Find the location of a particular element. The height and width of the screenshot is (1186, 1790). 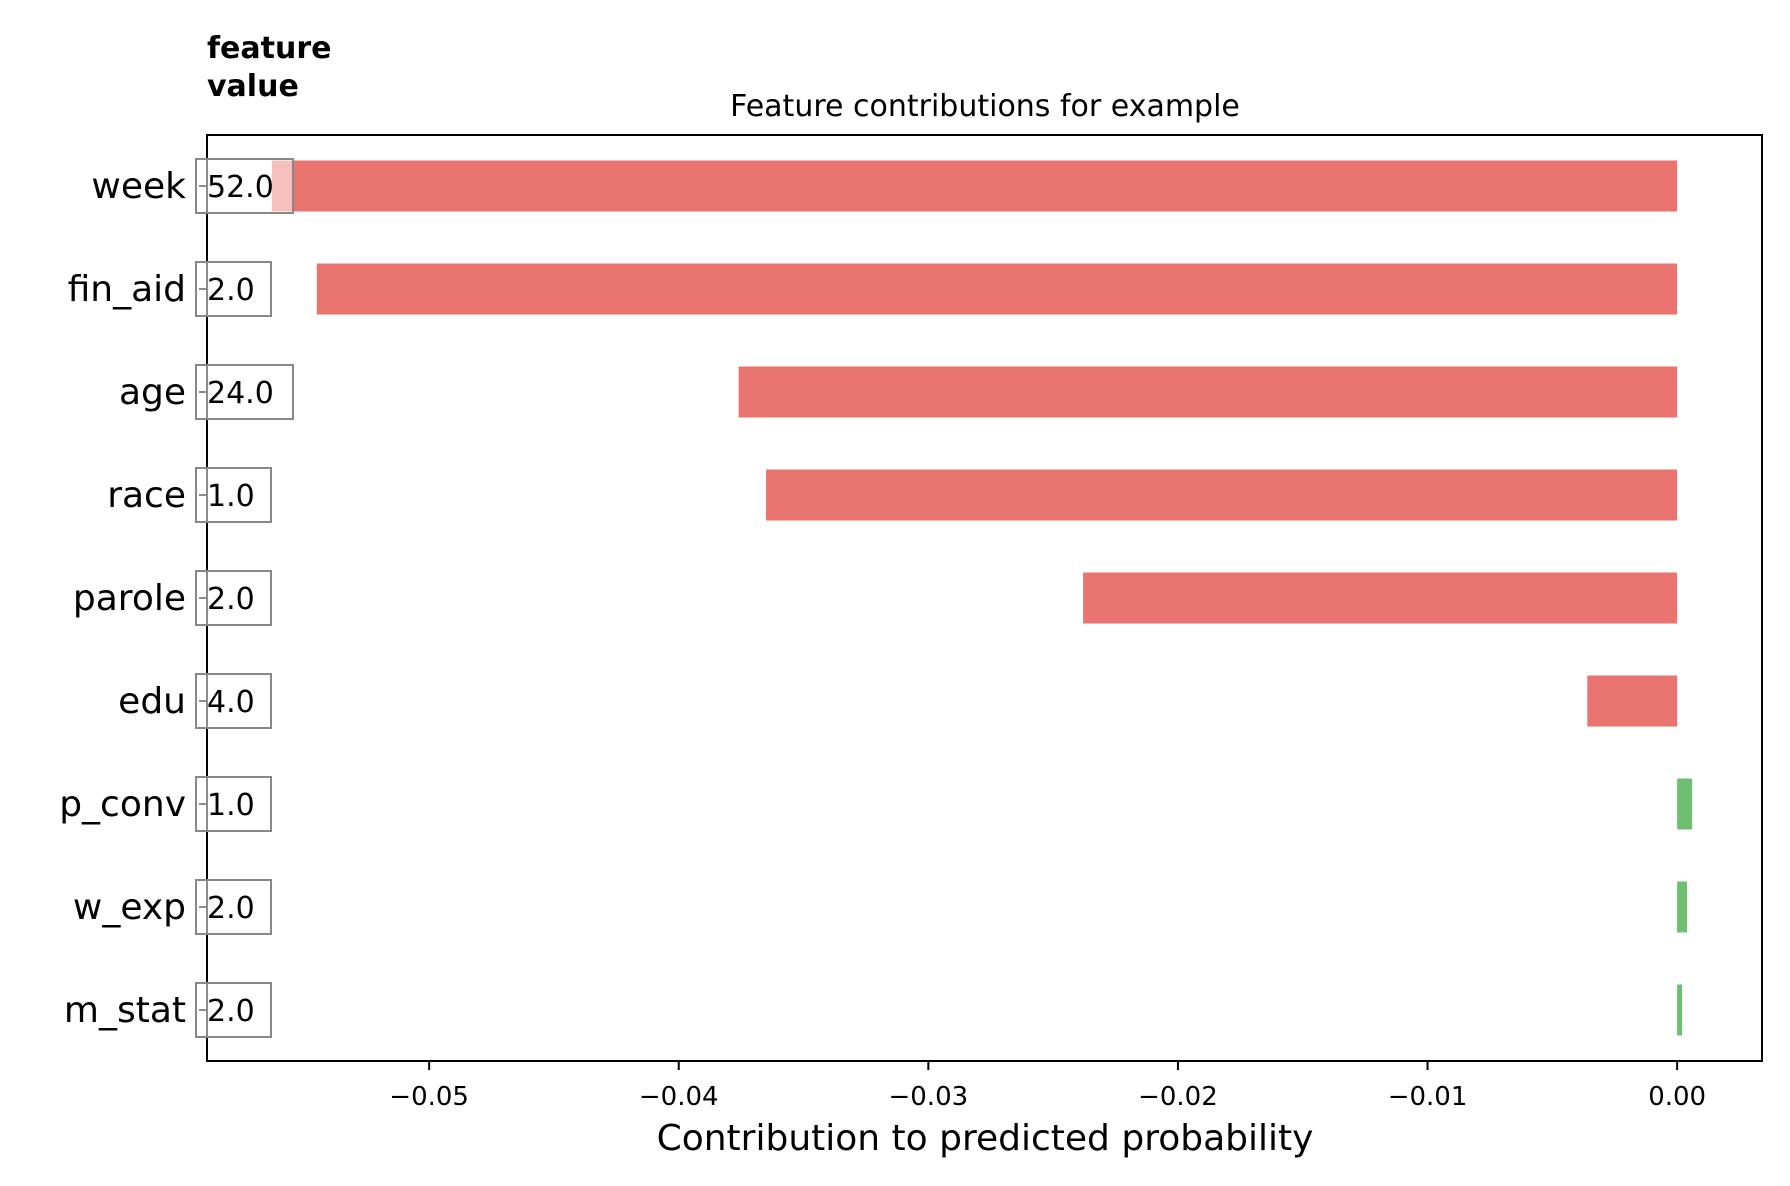

category-label-race: race is located at coordinates (146, 495).